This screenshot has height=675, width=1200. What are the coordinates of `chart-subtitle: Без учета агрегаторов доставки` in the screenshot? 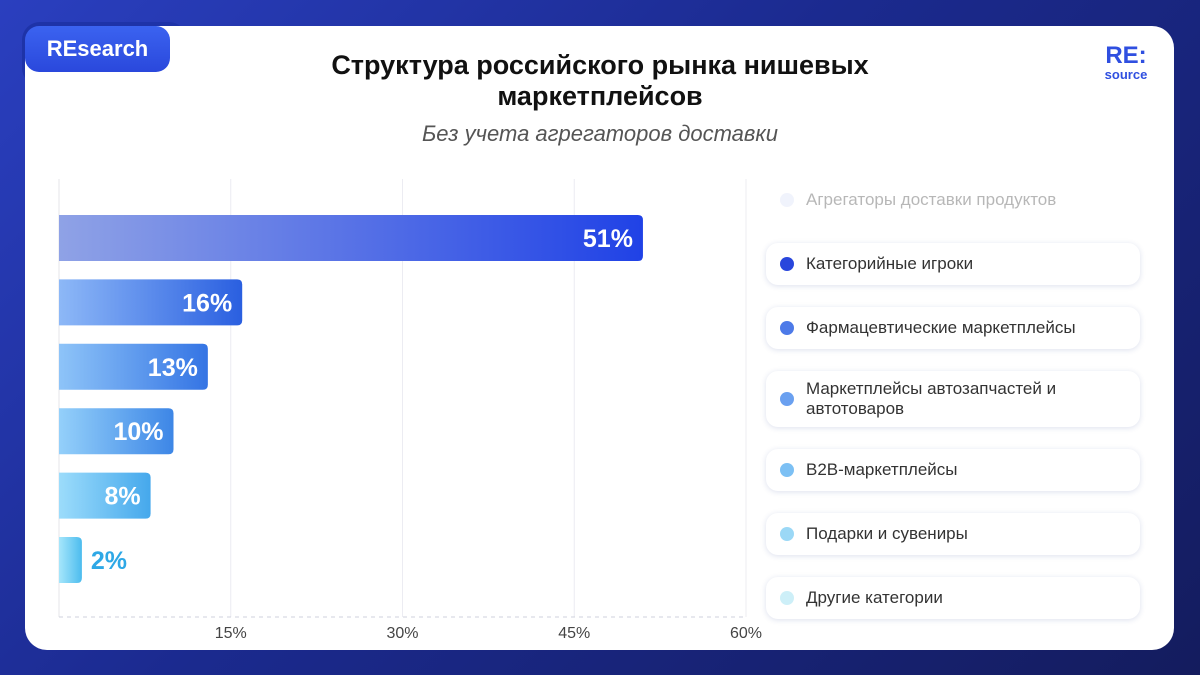 It's located at (600, 133).